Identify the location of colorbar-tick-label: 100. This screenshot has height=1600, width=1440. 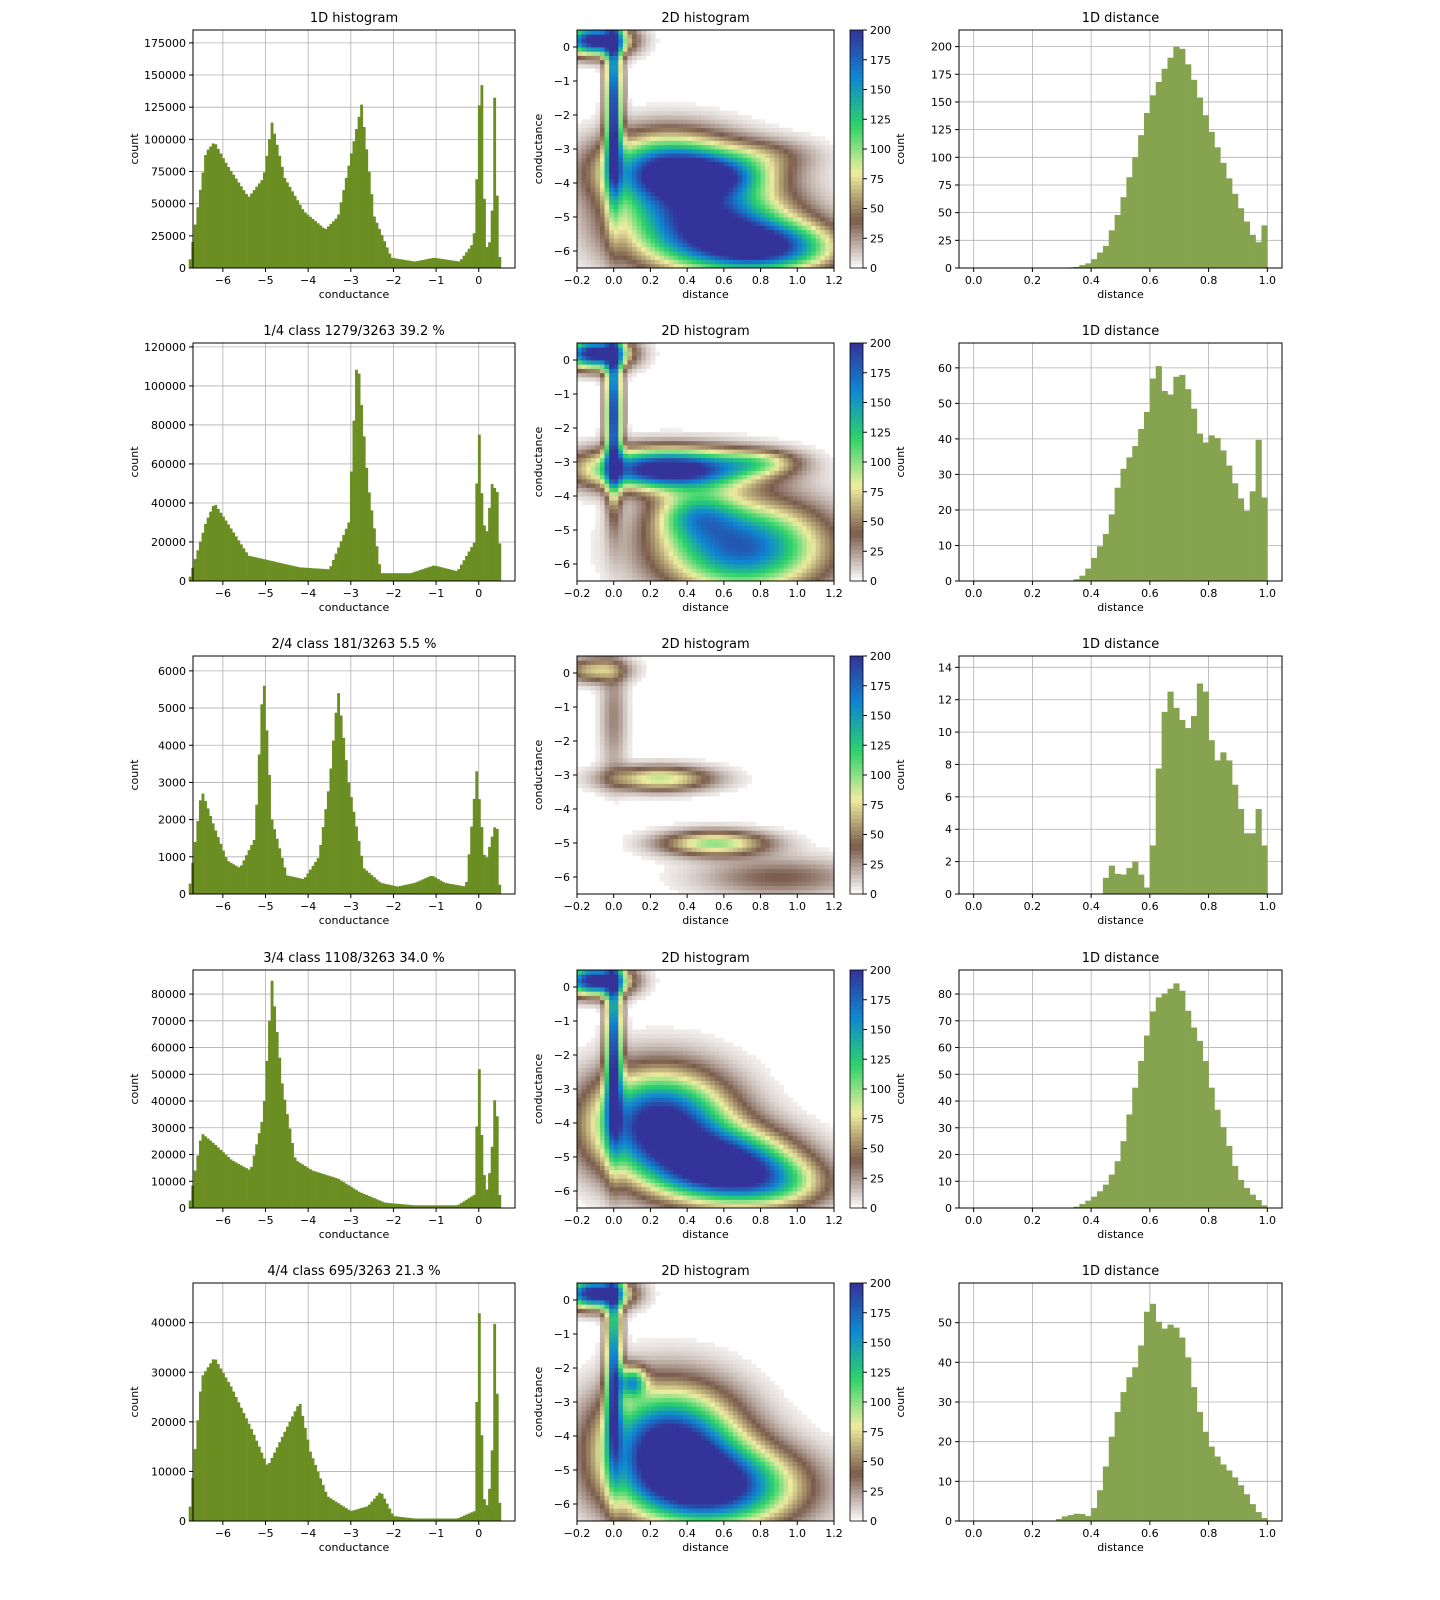
(880, 462).